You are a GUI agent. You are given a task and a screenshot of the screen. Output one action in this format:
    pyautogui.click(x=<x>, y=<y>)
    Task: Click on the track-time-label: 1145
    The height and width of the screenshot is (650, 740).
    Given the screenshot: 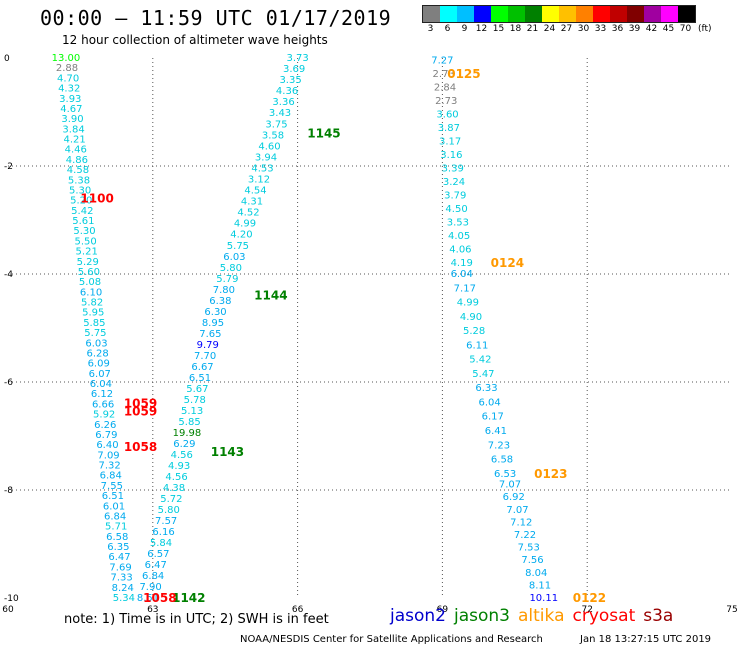 What is the action you would take?
    pyautogui.click(x=323, y=134)
    